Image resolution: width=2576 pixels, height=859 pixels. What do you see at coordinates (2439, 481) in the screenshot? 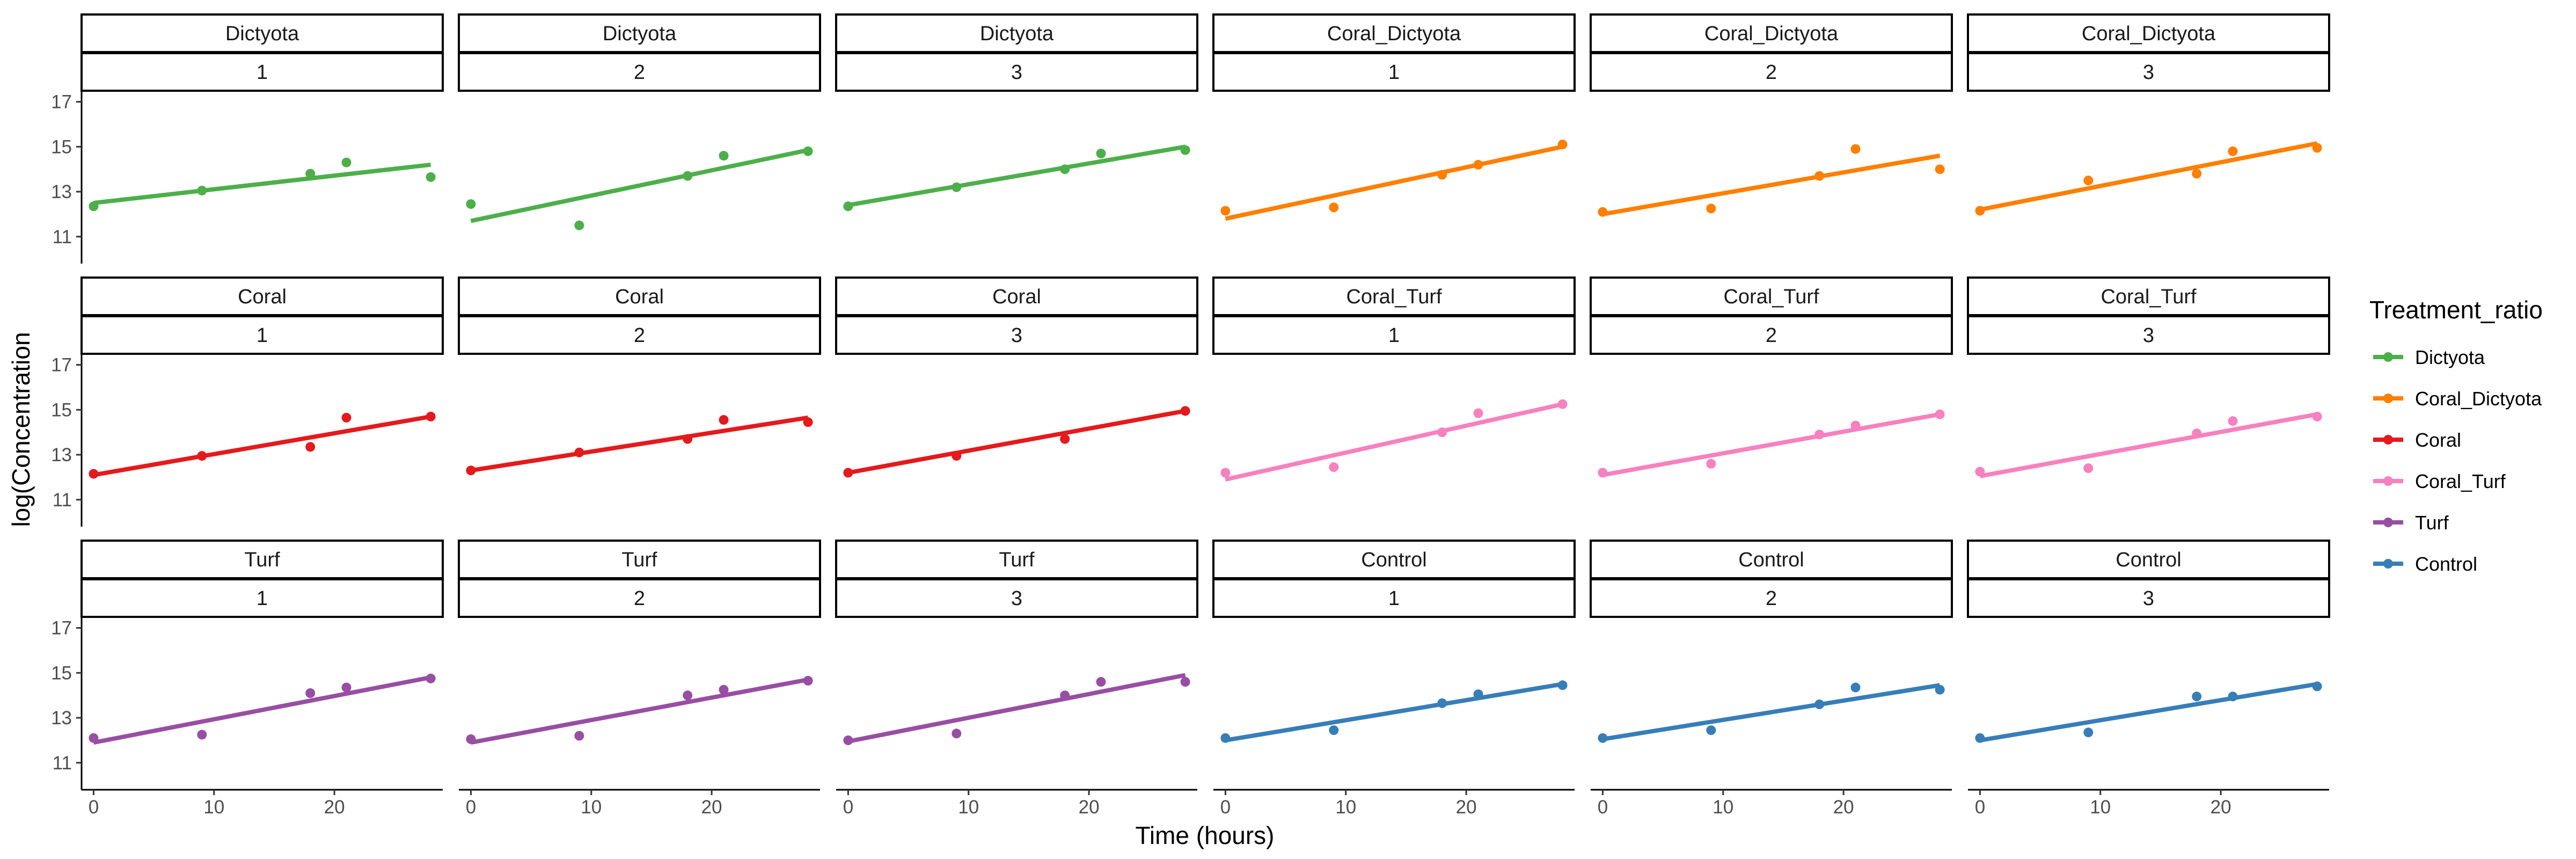
I see `legend-item: Coral_Turf` at bounding box center [2439, 481].